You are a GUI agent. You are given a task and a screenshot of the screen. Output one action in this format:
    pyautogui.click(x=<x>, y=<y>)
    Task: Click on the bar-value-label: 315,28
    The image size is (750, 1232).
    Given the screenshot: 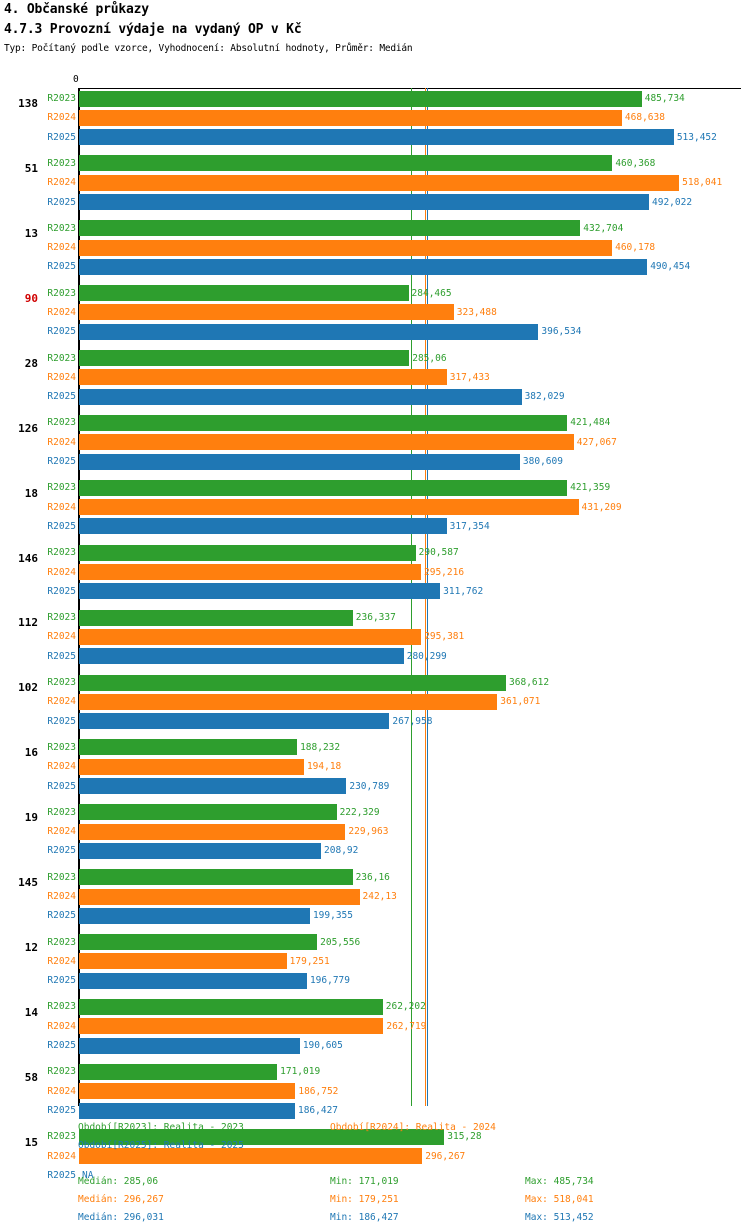 What is the action you would take?
    pyautogui.click(x=464, y=1137)
    